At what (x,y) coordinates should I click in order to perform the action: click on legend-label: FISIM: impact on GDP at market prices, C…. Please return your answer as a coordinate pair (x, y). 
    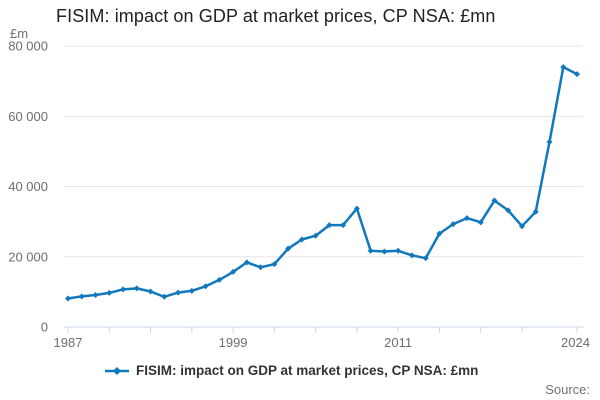
    Looking at the image, I should click on (307, 370).